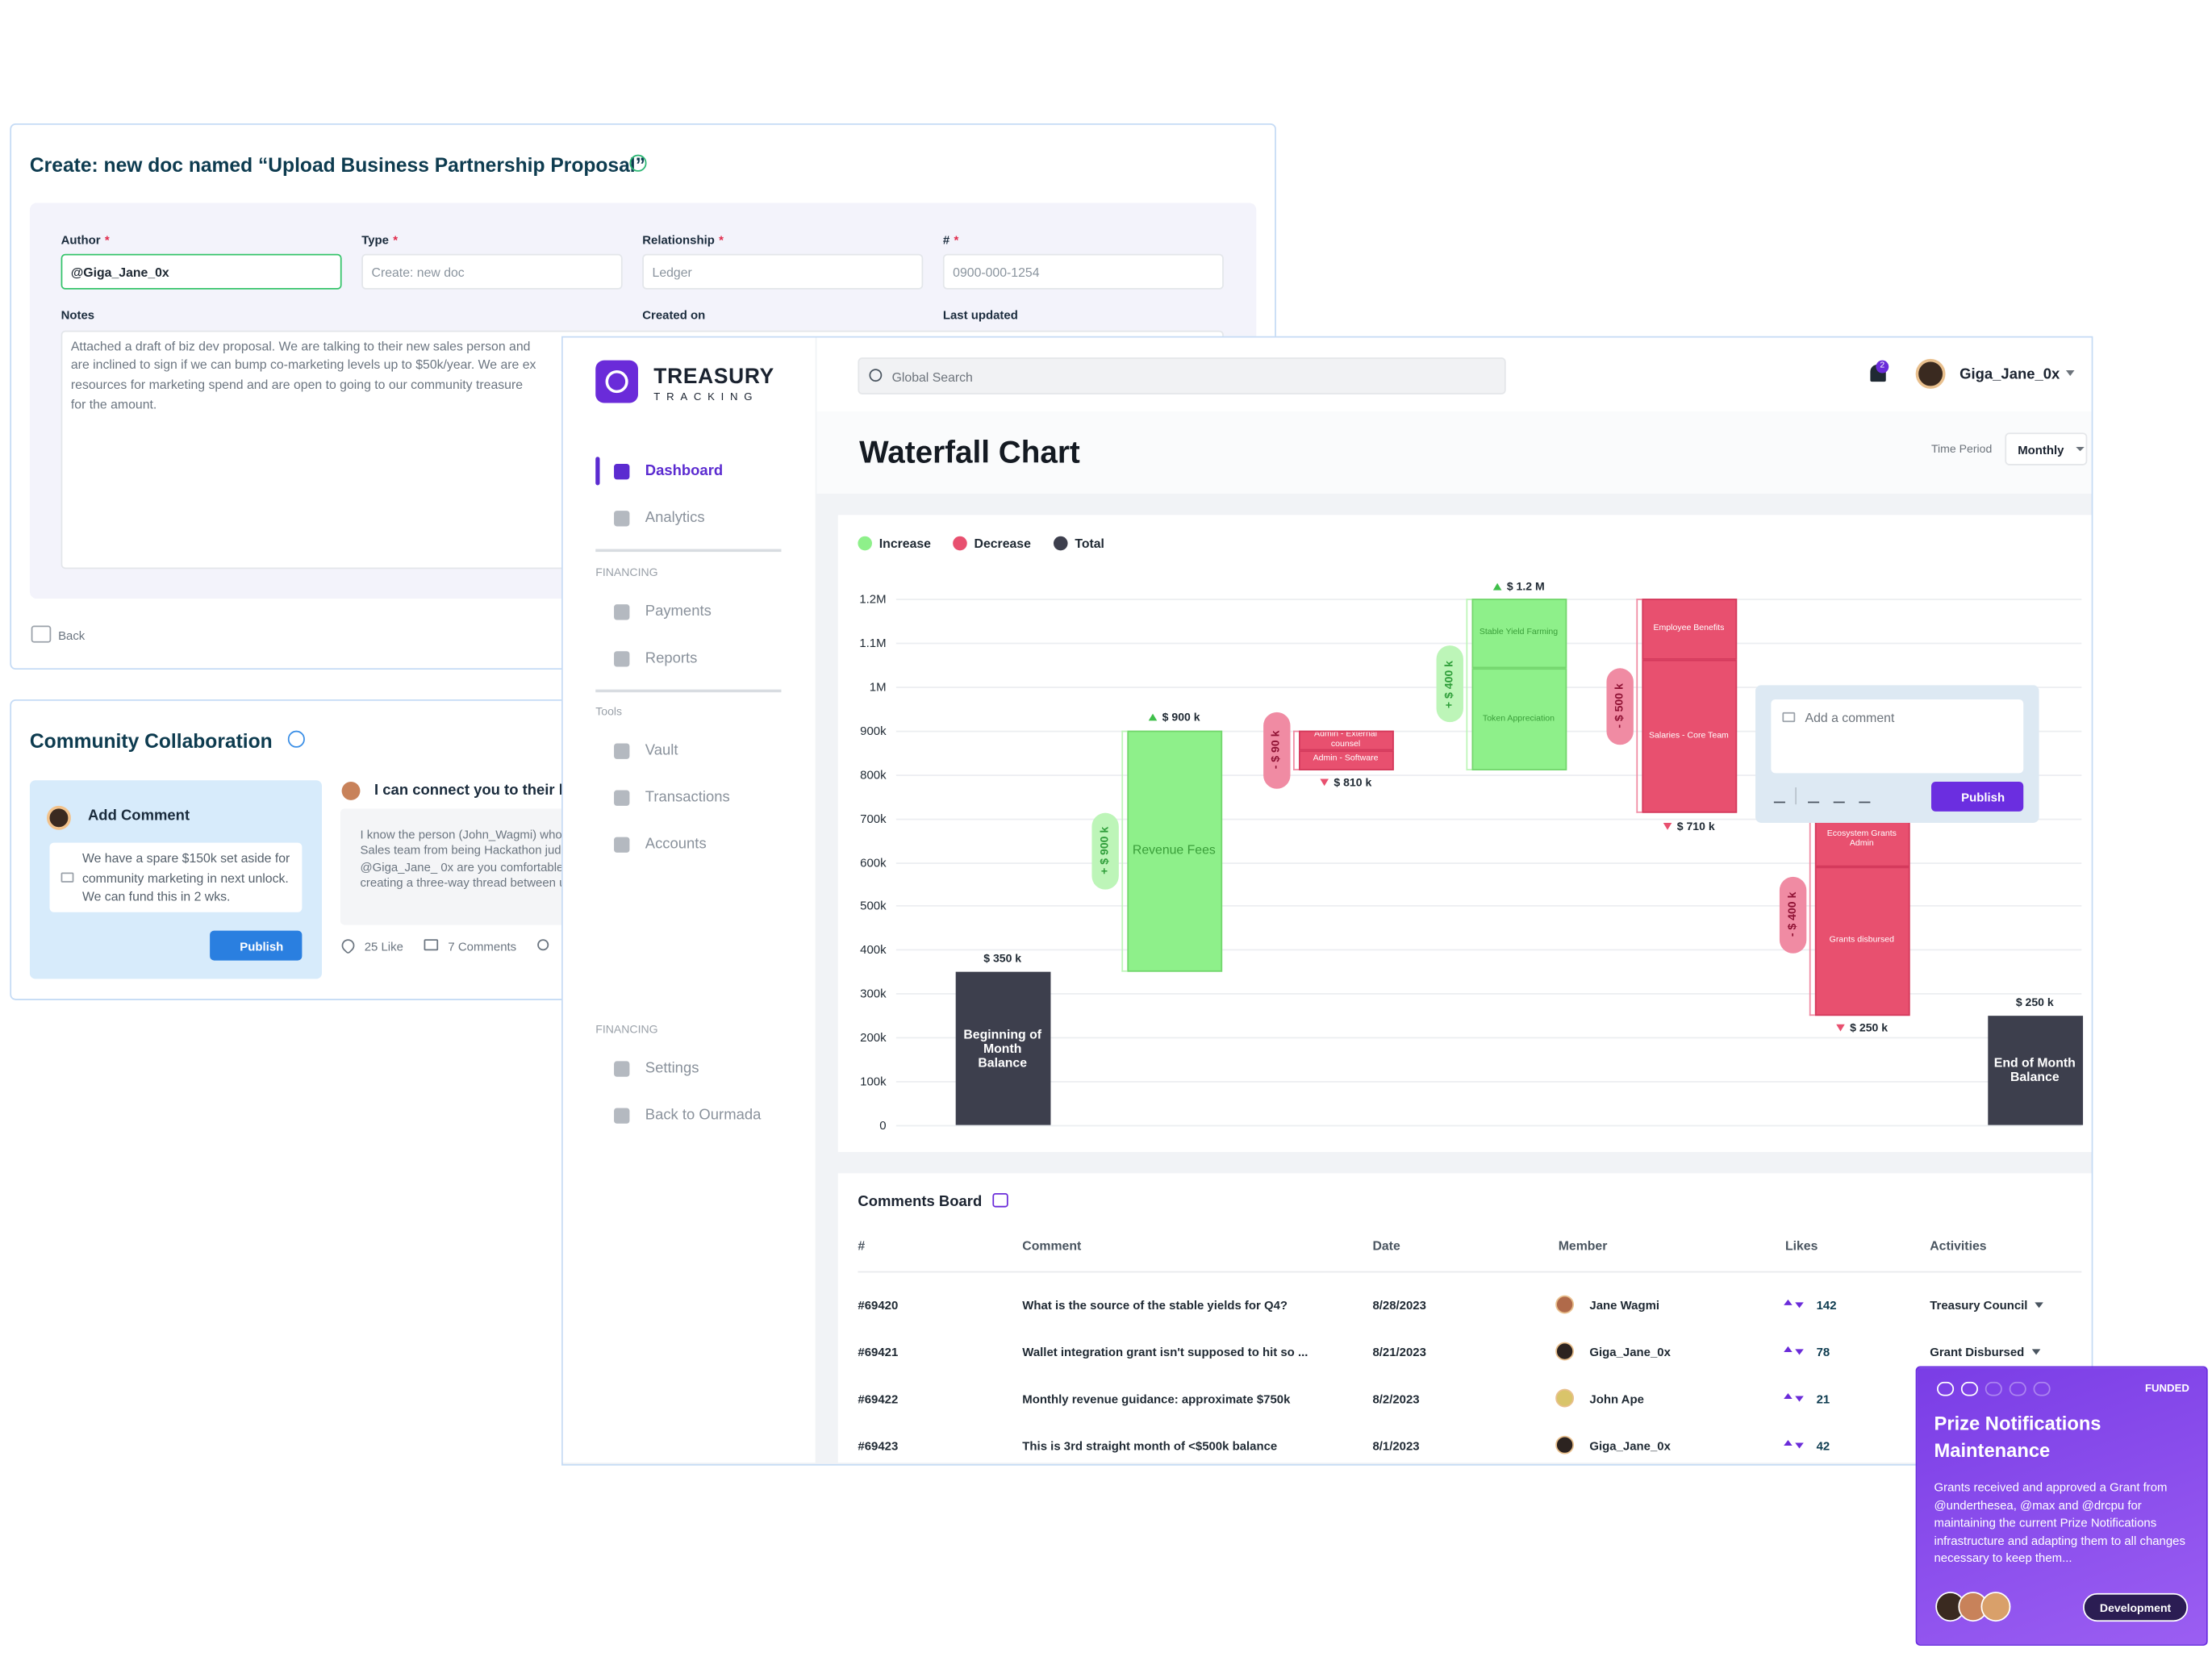 The image size is (2212, 1657). Describe the element at coordinates (383, 946) in the screenshot. I see `likes: 25 Like` at that location.